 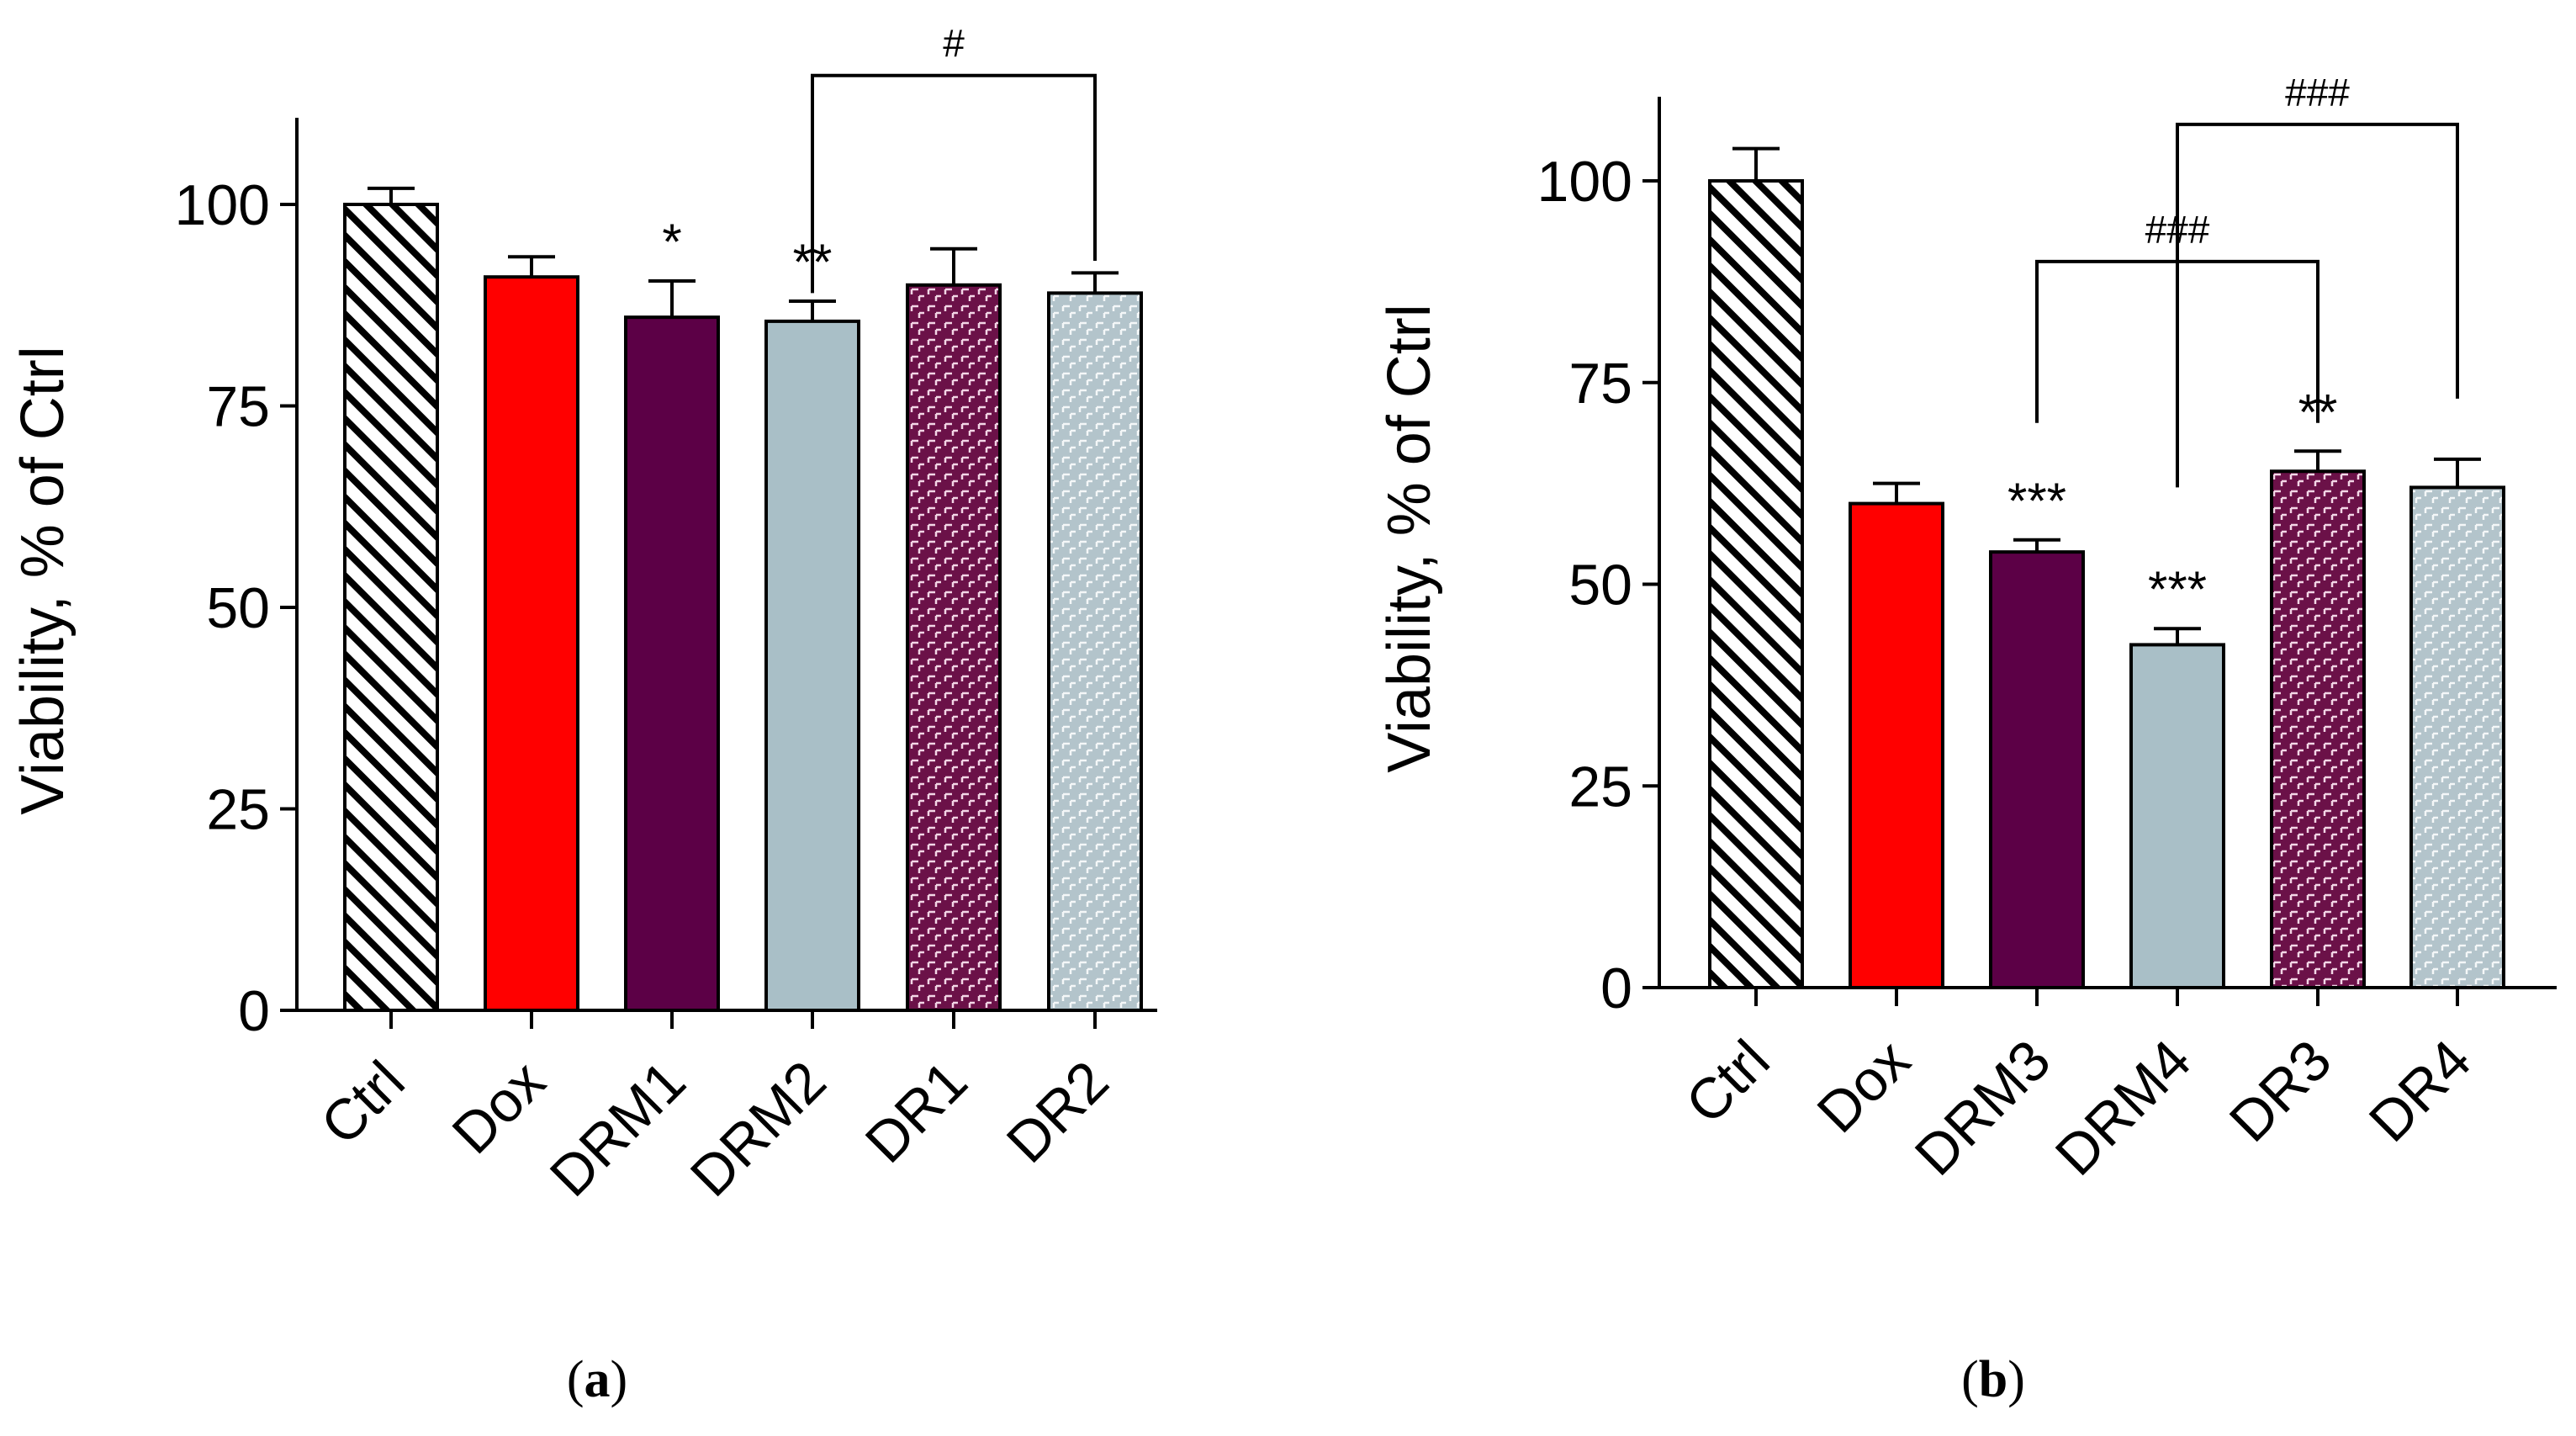 I want to click on category-label: DRM4, so click(x=2123, y=1108).